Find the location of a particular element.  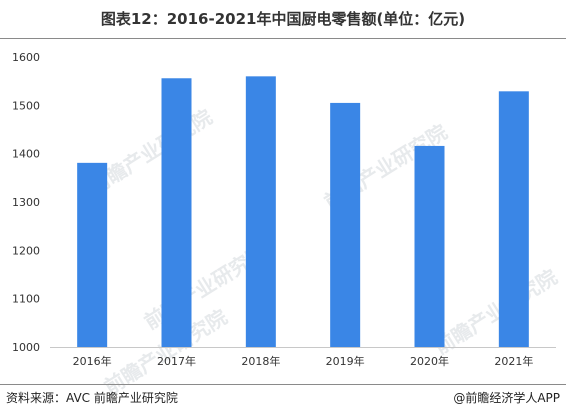

x-axis: 2016年 2017年 2018年 2019年 2020年 2021年 is located at coordinates (303, 361).